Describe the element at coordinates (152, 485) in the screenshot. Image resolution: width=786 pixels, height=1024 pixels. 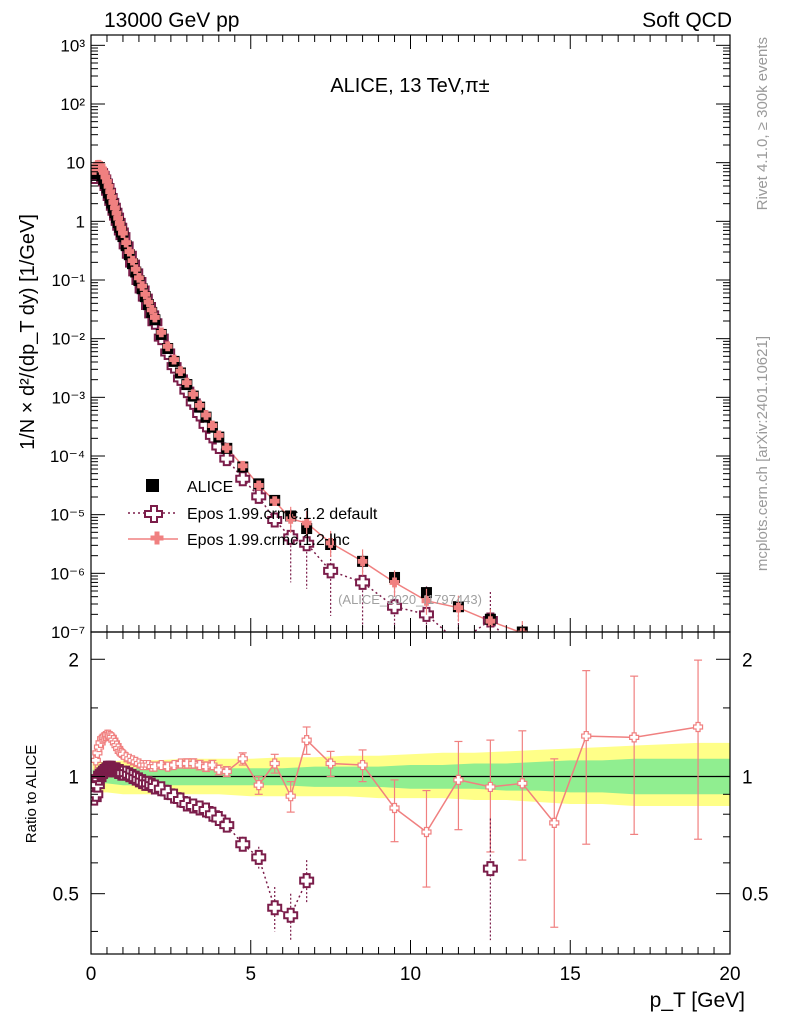
I see `legend-marker-alice` at that location.